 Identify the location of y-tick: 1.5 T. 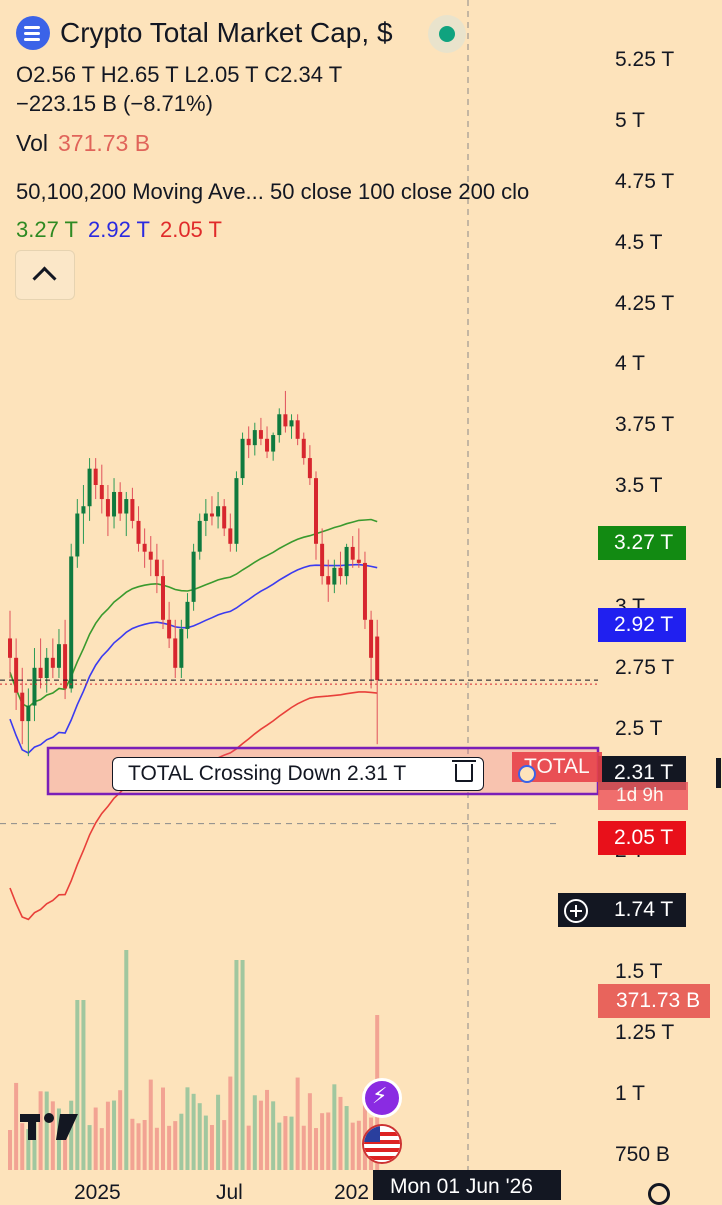
(639, 971).